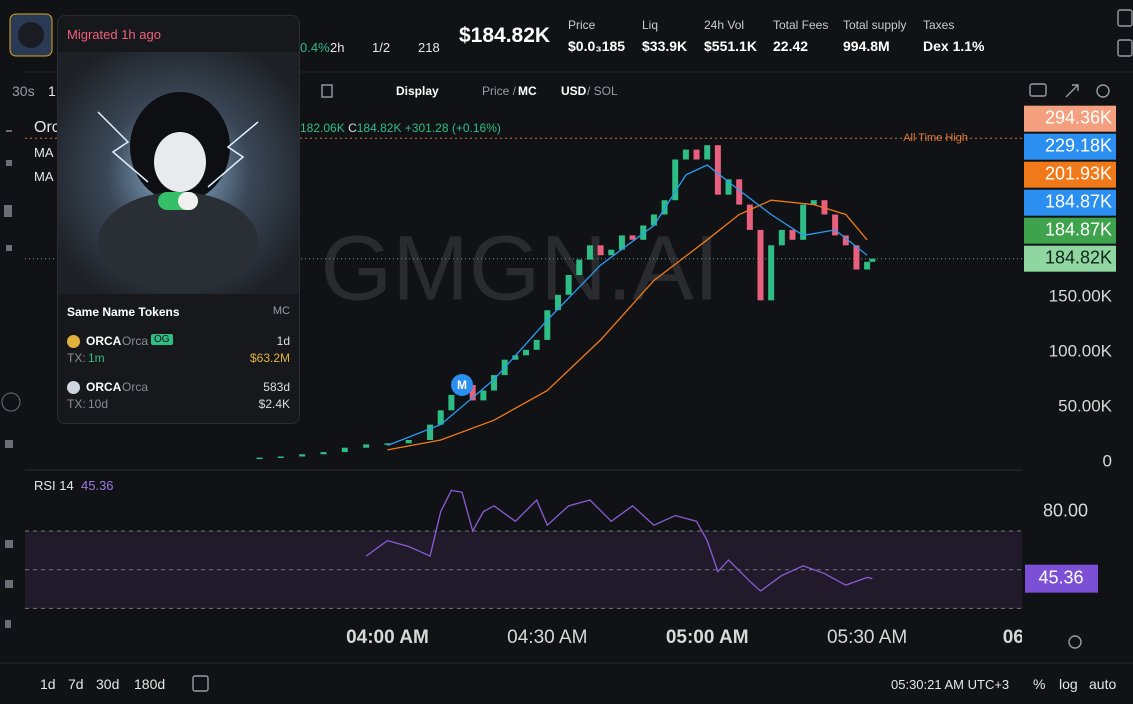 The image size is (1133, 704). Describe the element at coordinates (108, 684) in the screenshot. I see `range-button: 30d` at that location.